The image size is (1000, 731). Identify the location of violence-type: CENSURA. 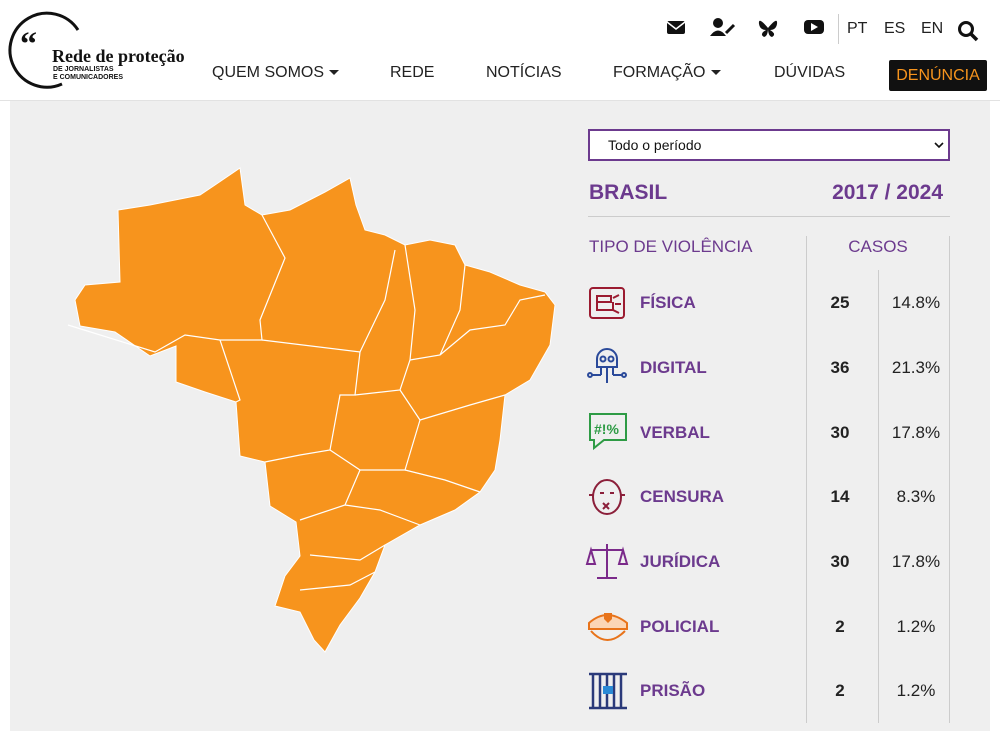
(682, 496).